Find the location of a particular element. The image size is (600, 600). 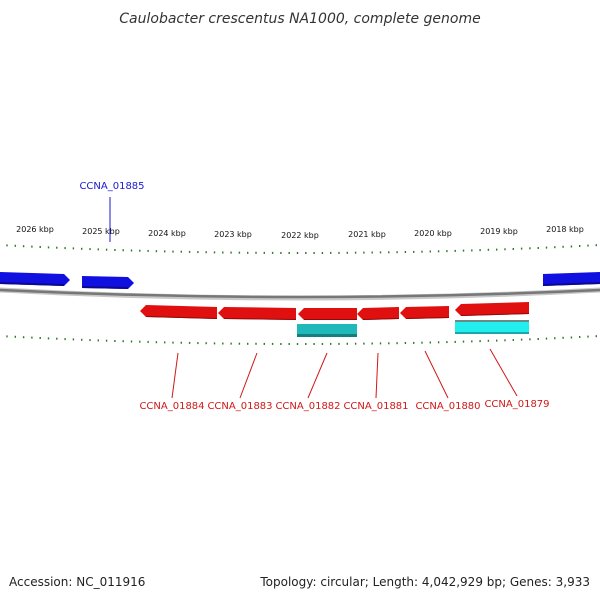

reverse-genes is located at coordinates (334, 319).